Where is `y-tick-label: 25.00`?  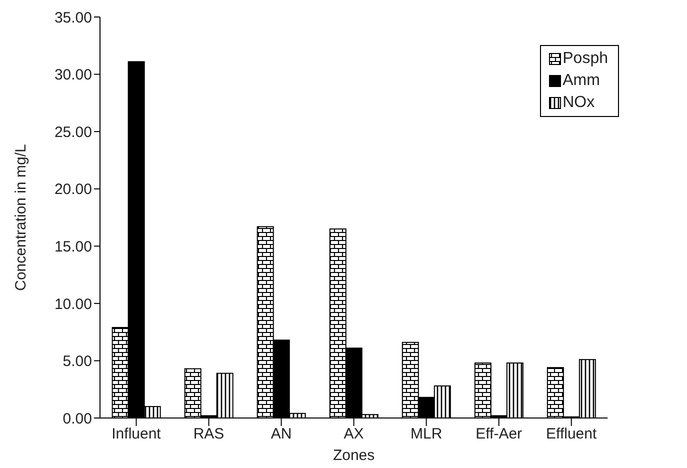 y-tick-label: 25.00 is located at coordinates (73, 132).